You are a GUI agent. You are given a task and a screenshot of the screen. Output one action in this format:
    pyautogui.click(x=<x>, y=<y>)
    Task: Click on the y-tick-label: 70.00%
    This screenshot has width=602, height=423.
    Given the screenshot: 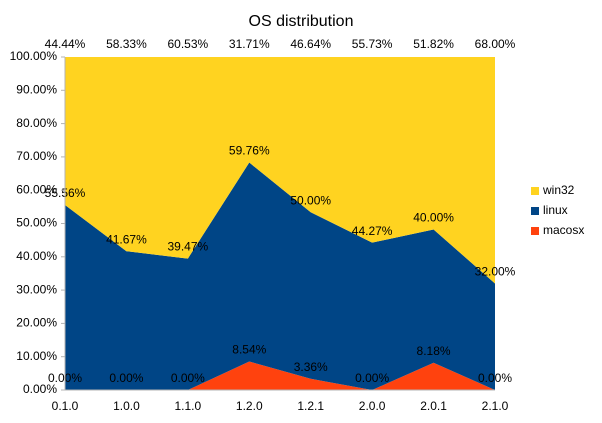 What is the action you would take?
    pyautogui.click(x=36, y=156)
    